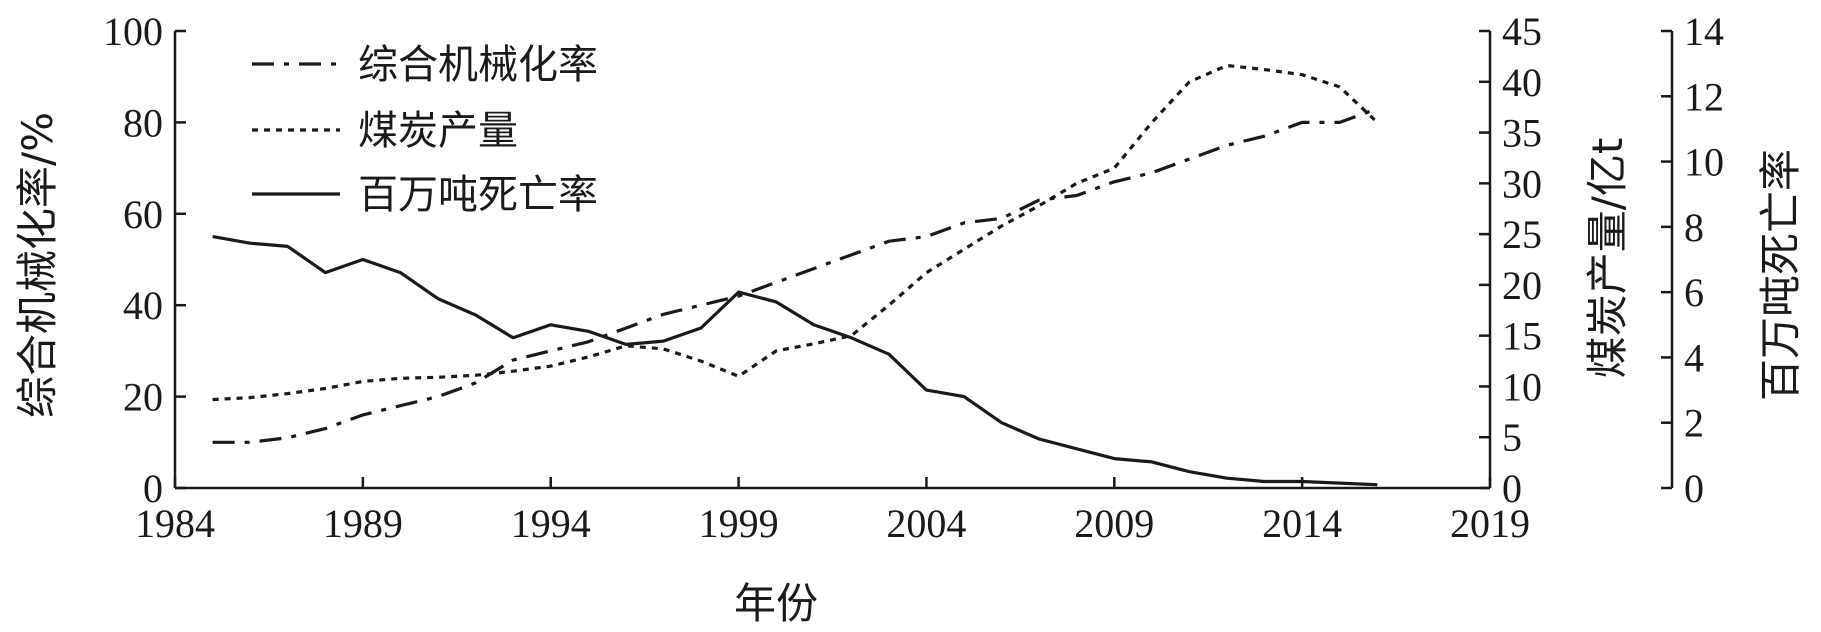  I want to click on right1-tick-label: 10, so click(1522, 386).